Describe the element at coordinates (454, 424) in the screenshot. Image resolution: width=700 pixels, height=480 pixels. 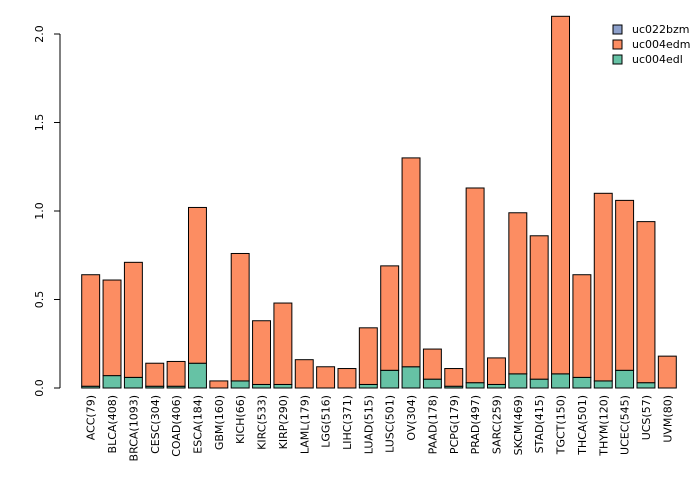
I see `x-tick-label: PCPG(179)` at that location.